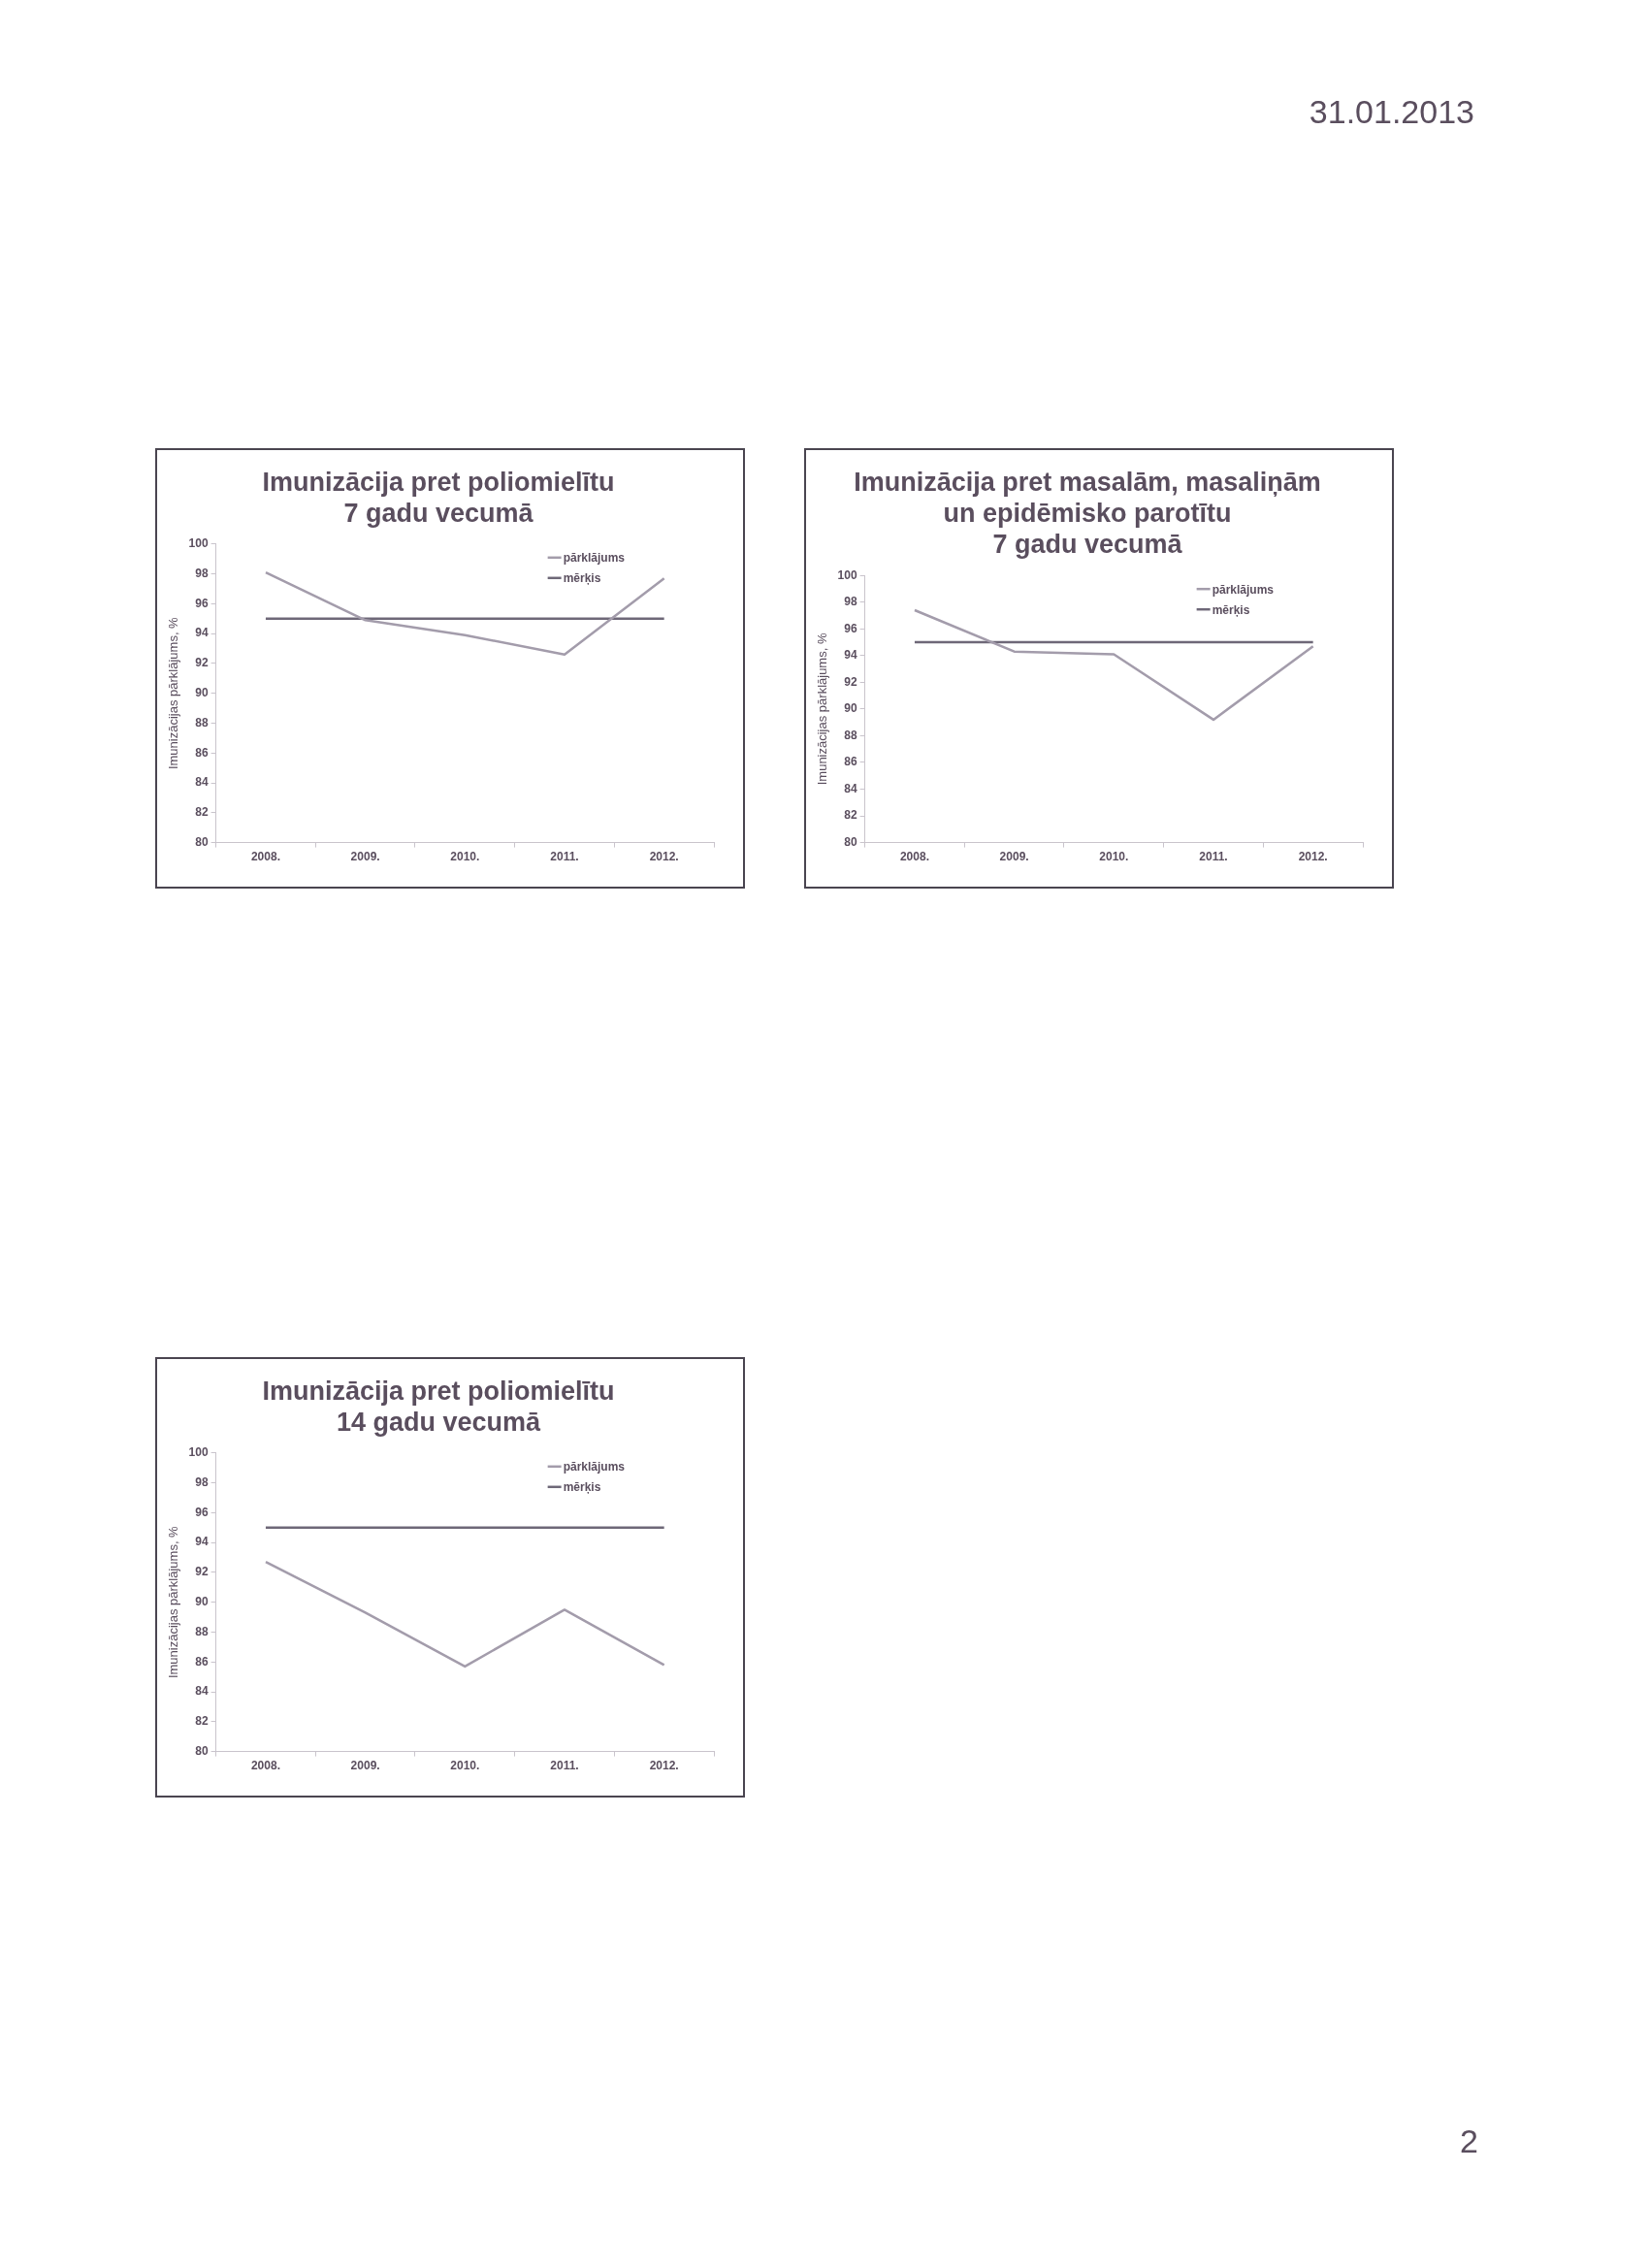 The image size is (1649, 2268). I want to click on text: un epidēmisko parotītu, so click(1087, 514).